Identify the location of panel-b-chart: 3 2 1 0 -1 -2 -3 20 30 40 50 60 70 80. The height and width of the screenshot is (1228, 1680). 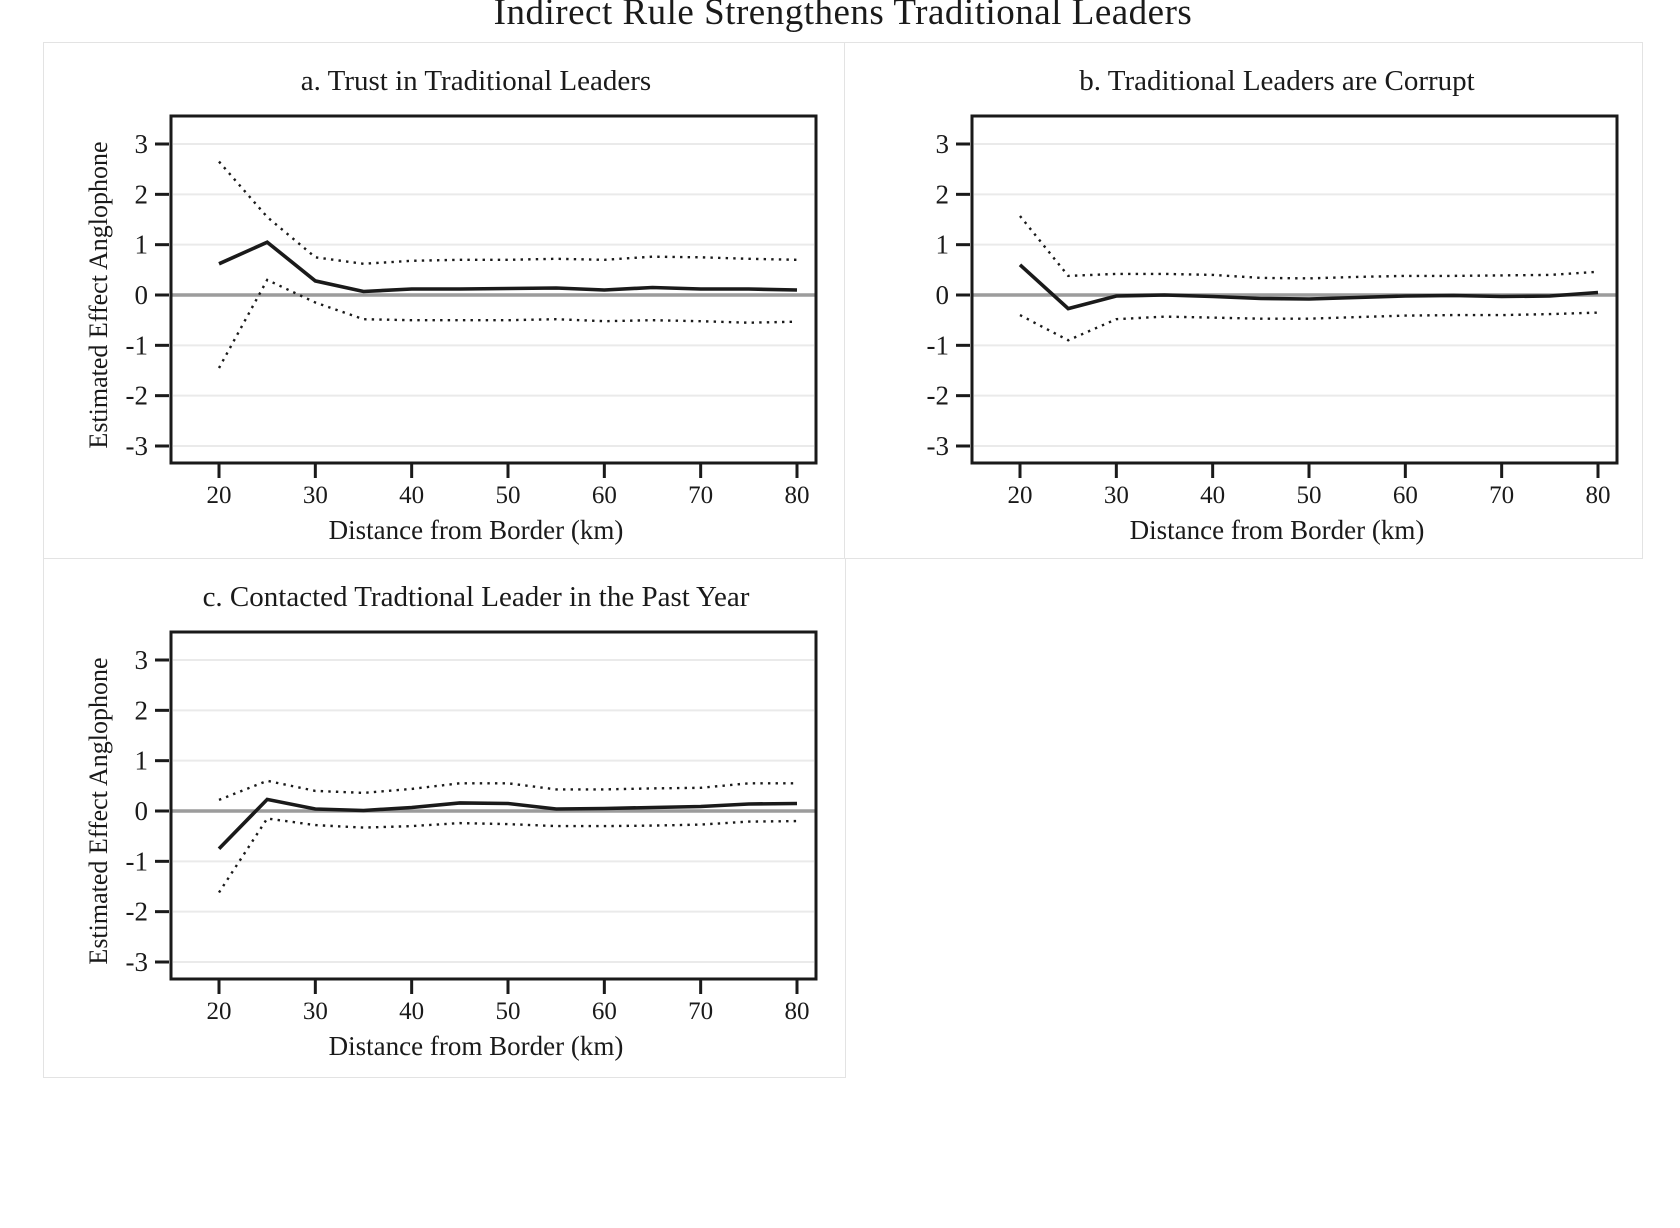
(1273, 310).